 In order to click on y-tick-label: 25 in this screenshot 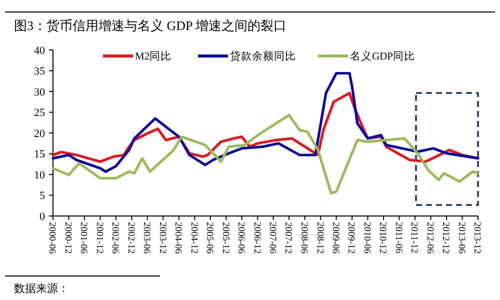, I will do `click(40, 113)`.